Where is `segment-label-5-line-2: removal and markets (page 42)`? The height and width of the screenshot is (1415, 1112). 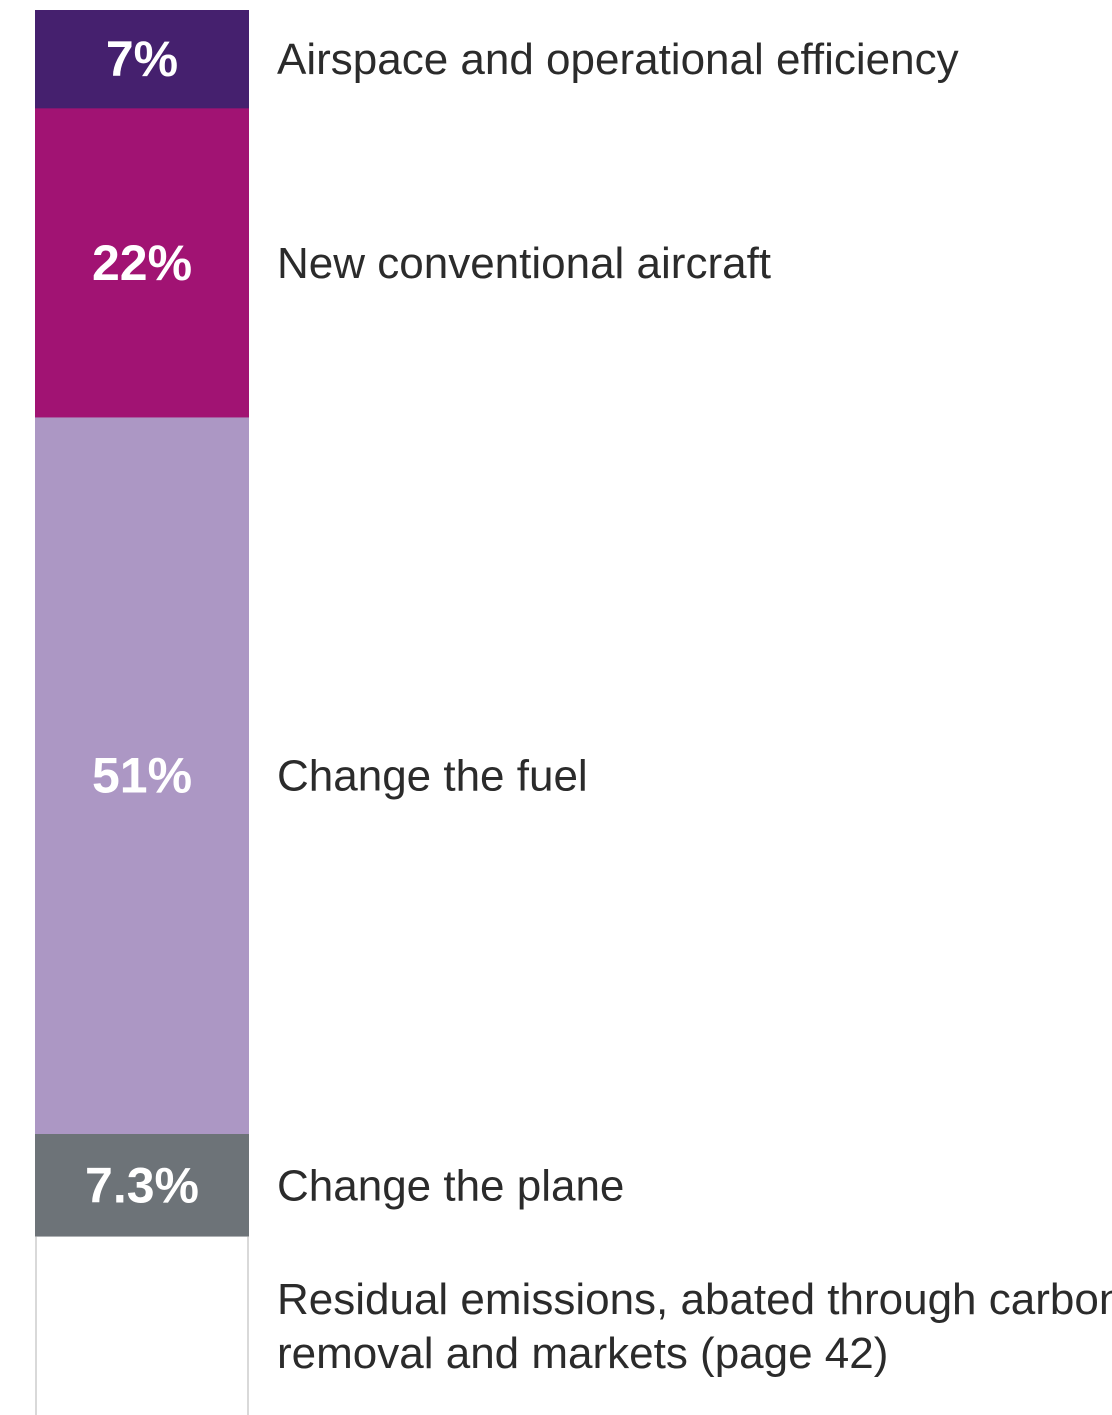 segment-label-5-line-2: removal and markets (page 42) is located at coordinates (582, 1352).